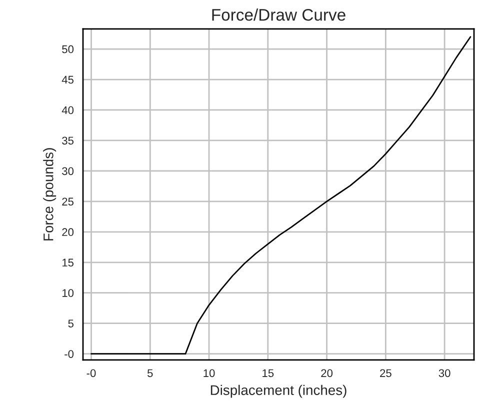 The width and height of the screenshot is (500, 419). Describe the element at coordinates (49, 194) in the screenshot. I see `y-axis-title: Force (pounds)` at that location.